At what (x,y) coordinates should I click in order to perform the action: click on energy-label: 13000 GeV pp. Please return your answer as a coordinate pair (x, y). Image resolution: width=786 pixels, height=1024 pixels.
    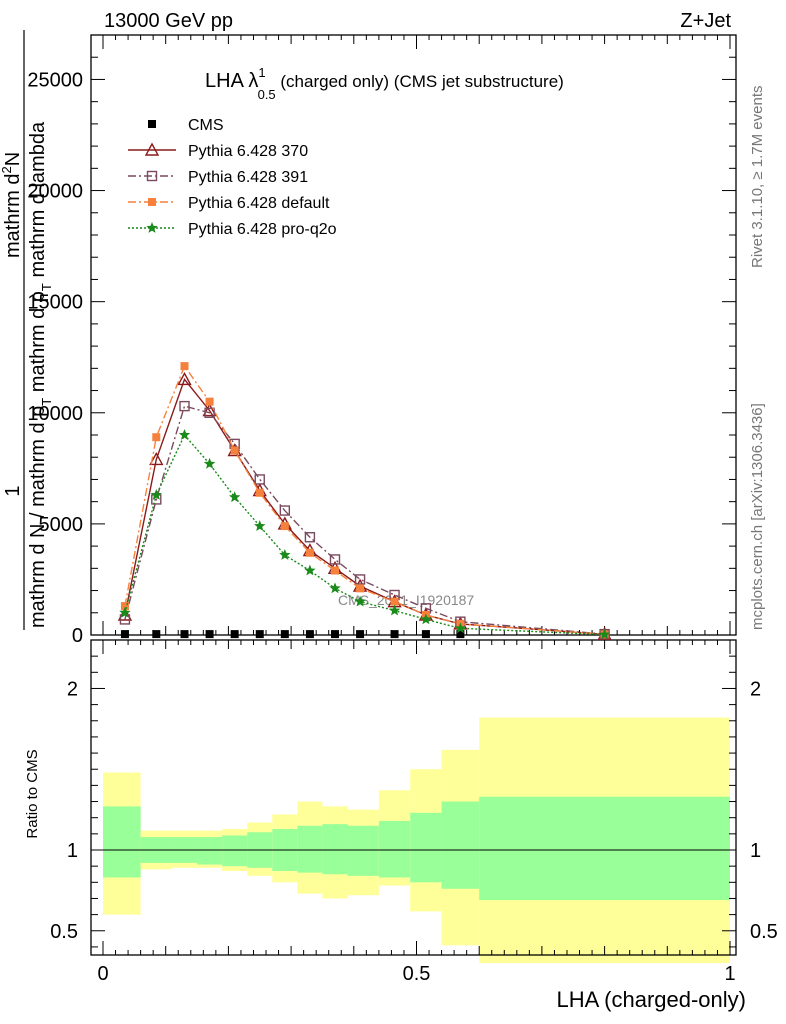
    Looking at the image, I should click on (168, 21).